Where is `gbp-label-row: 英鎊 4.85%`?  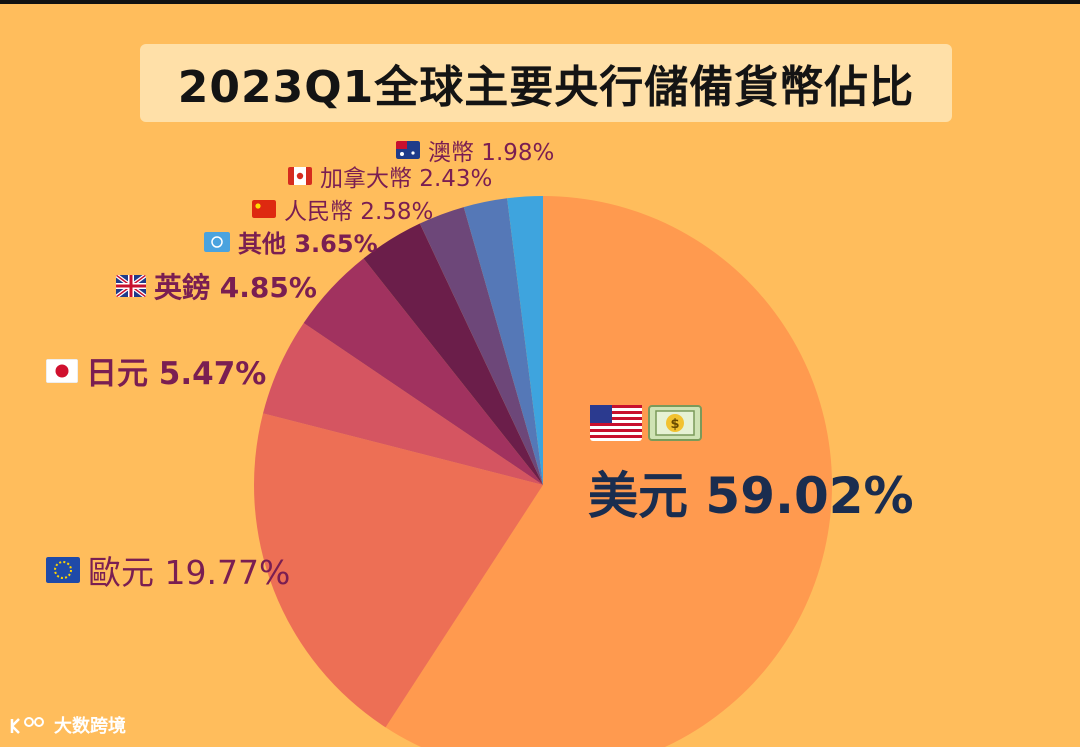
gbp-label-row: 英鎊 4.85% is located at coordinates (216, 286).